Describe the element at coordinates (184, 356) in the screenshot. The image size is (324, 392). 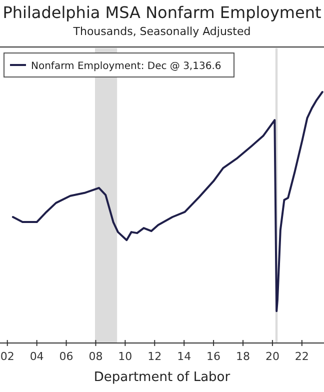
I see `x-tick-label: 14` at that location.